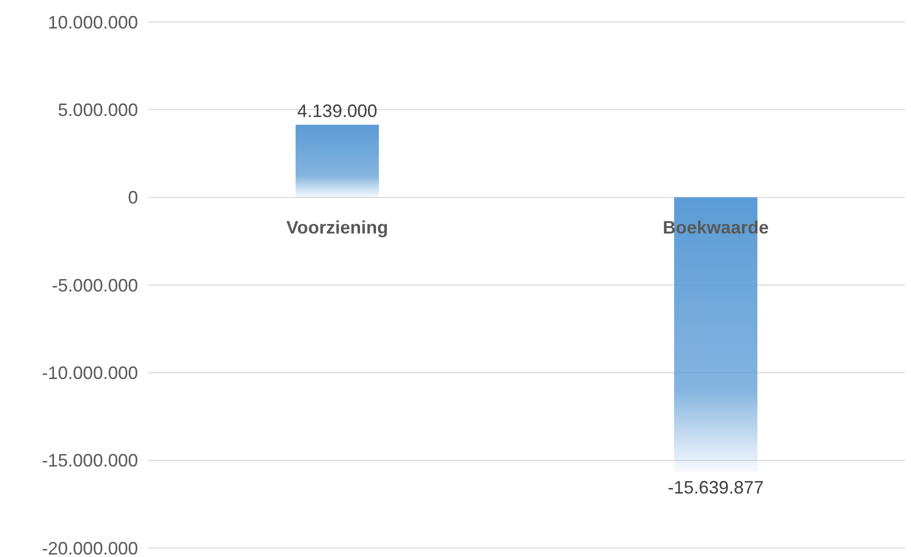 Image resolution: width=911 pixels, height=557 pixels. Describe the element at coordinates (337, 110) in the screenshot. I see `data-label: 4.139.000` at that location.